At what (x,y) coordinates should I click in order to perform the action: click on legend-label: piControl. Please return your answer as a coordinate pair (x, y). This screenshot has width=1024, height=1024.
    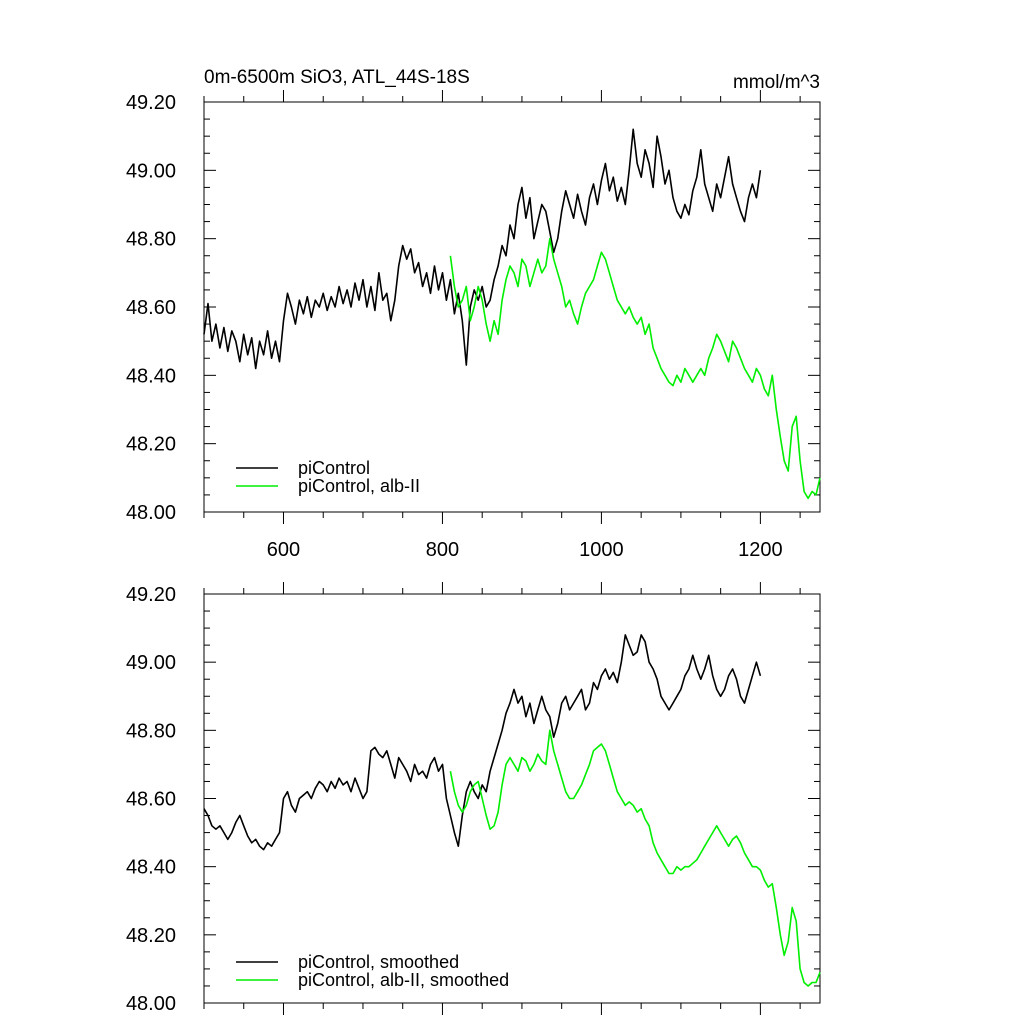
    Looking at the image, I should click on (334, 468).